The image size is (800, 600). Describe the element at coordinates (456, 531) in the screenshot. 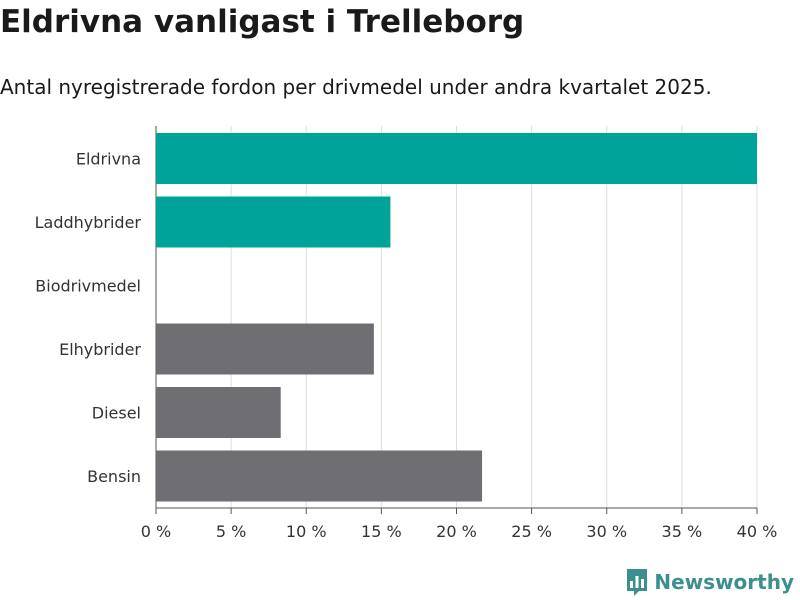

I see `x-tick-label: 20 %` at that location.